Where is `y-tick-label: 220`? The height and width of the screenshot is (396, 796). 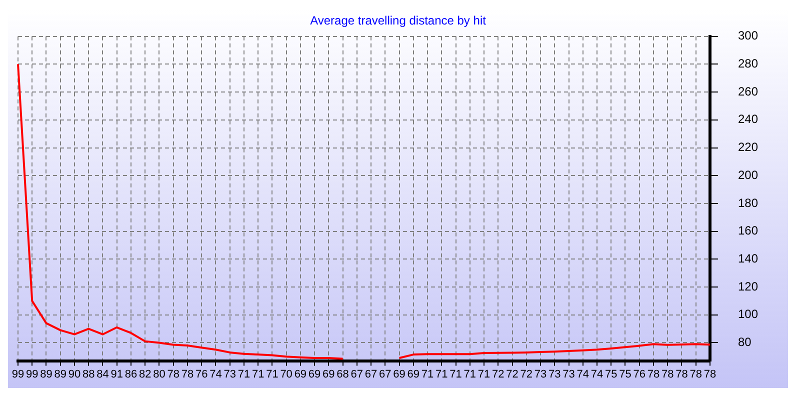 y-tick-label: 220 is located at coordinates (748, 147).